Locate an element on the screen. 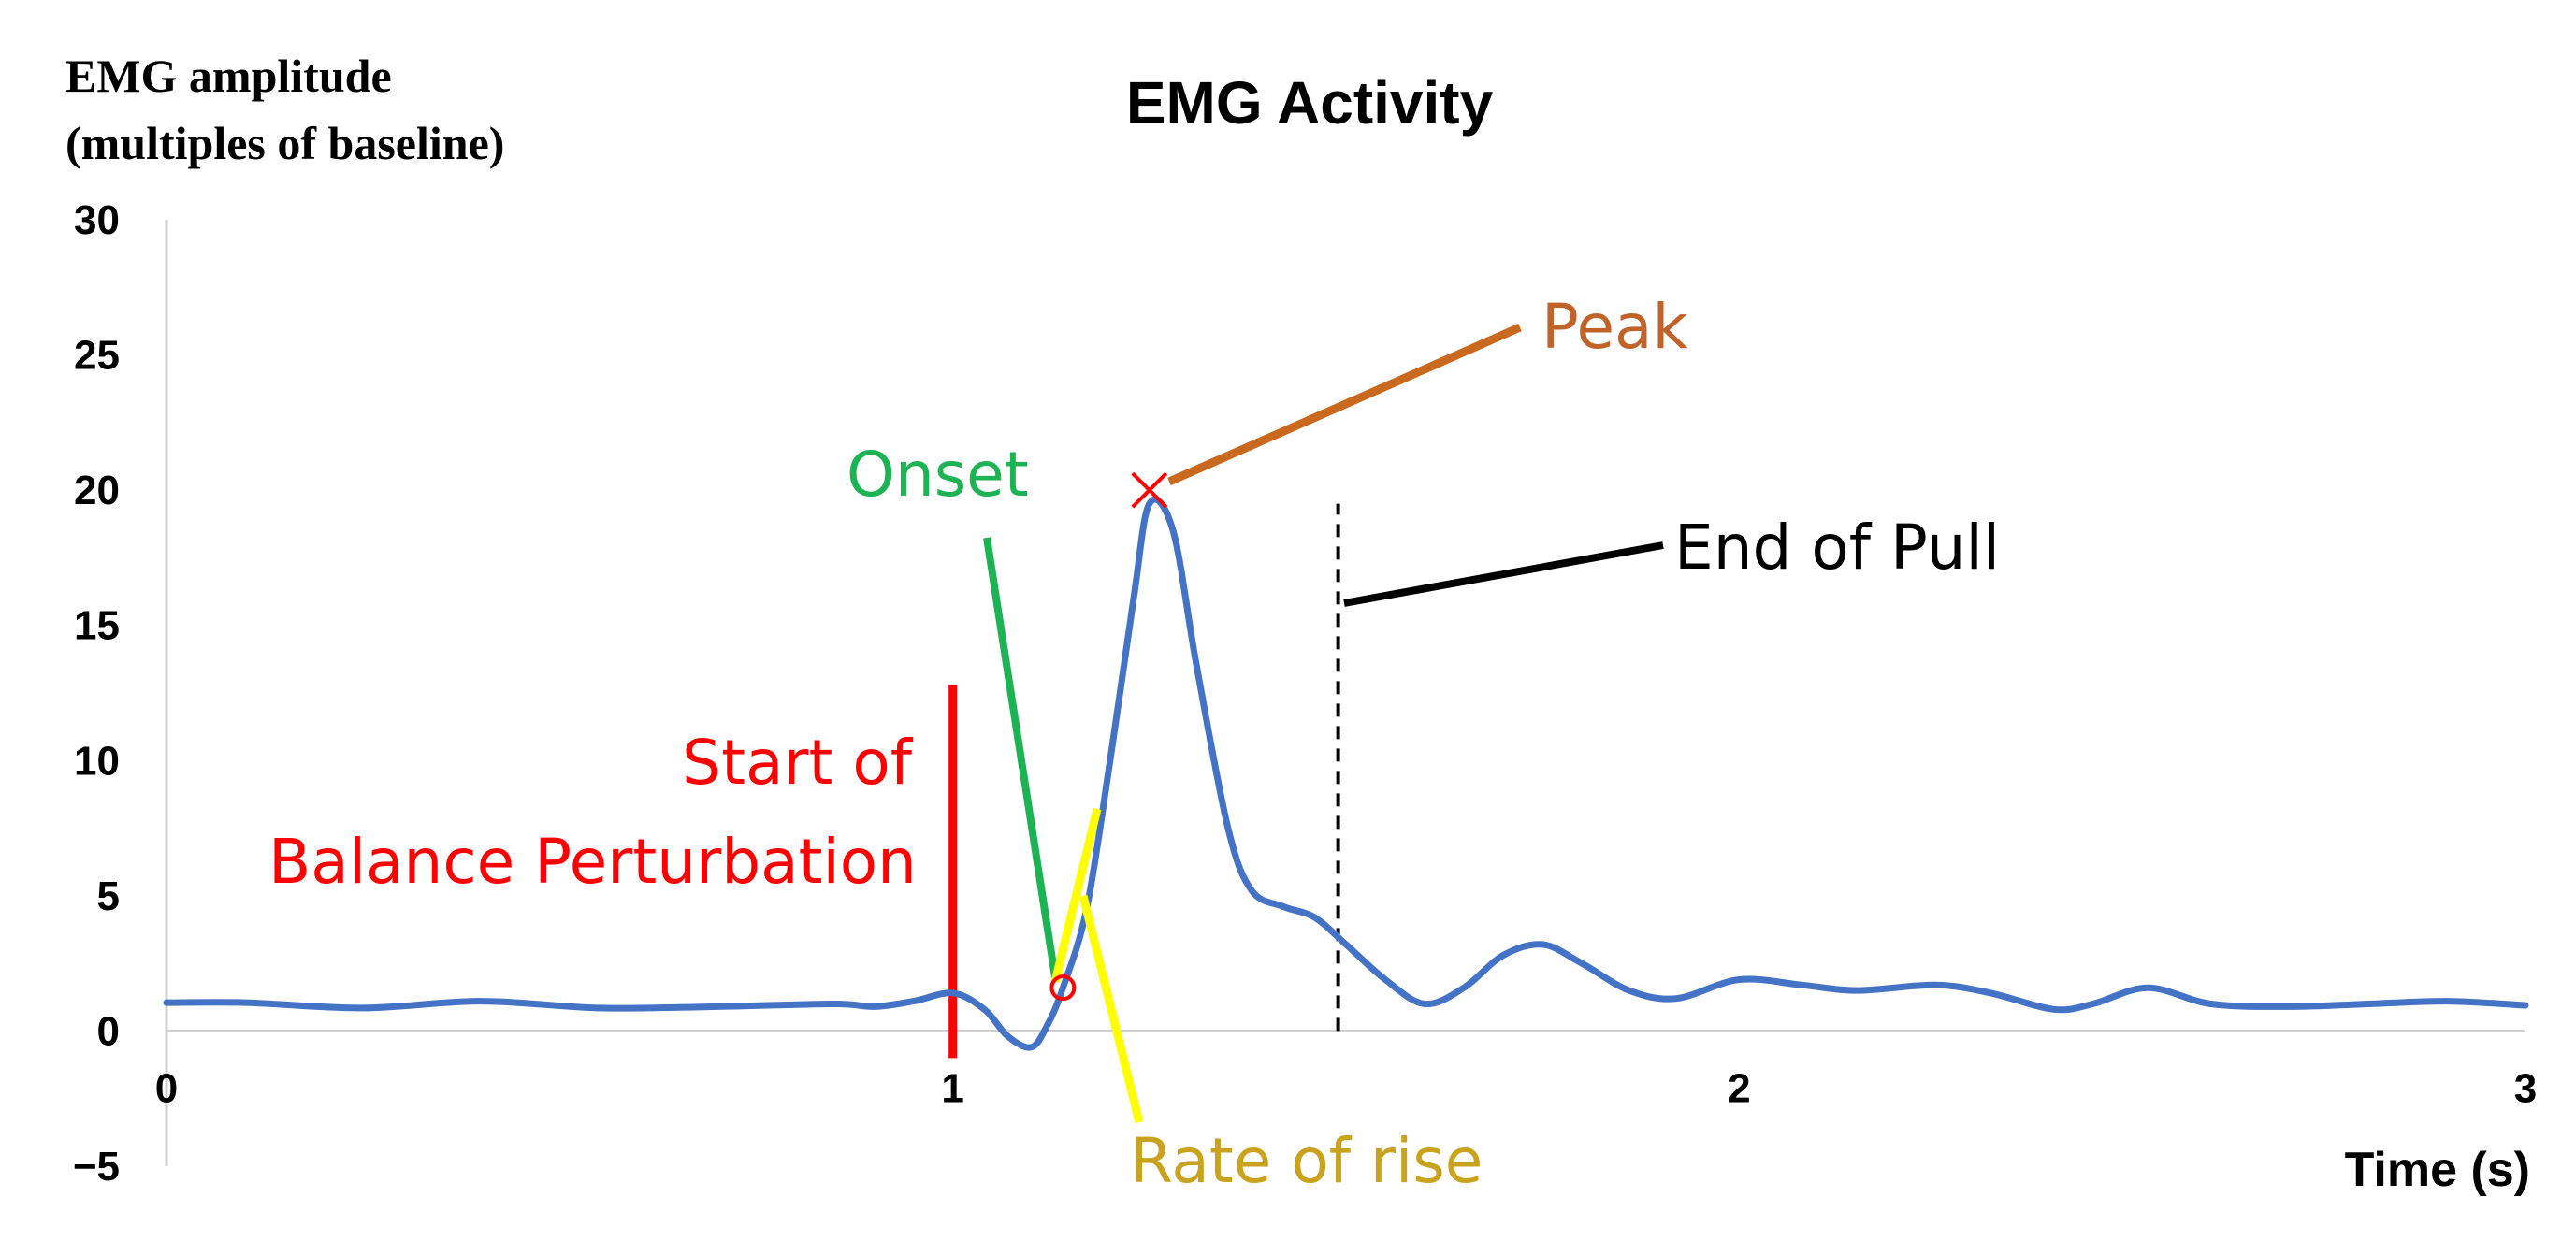 The image size is (2576, 1241). annotation-end-of-pull: End of Pull is located at coordinates (1837, 548).